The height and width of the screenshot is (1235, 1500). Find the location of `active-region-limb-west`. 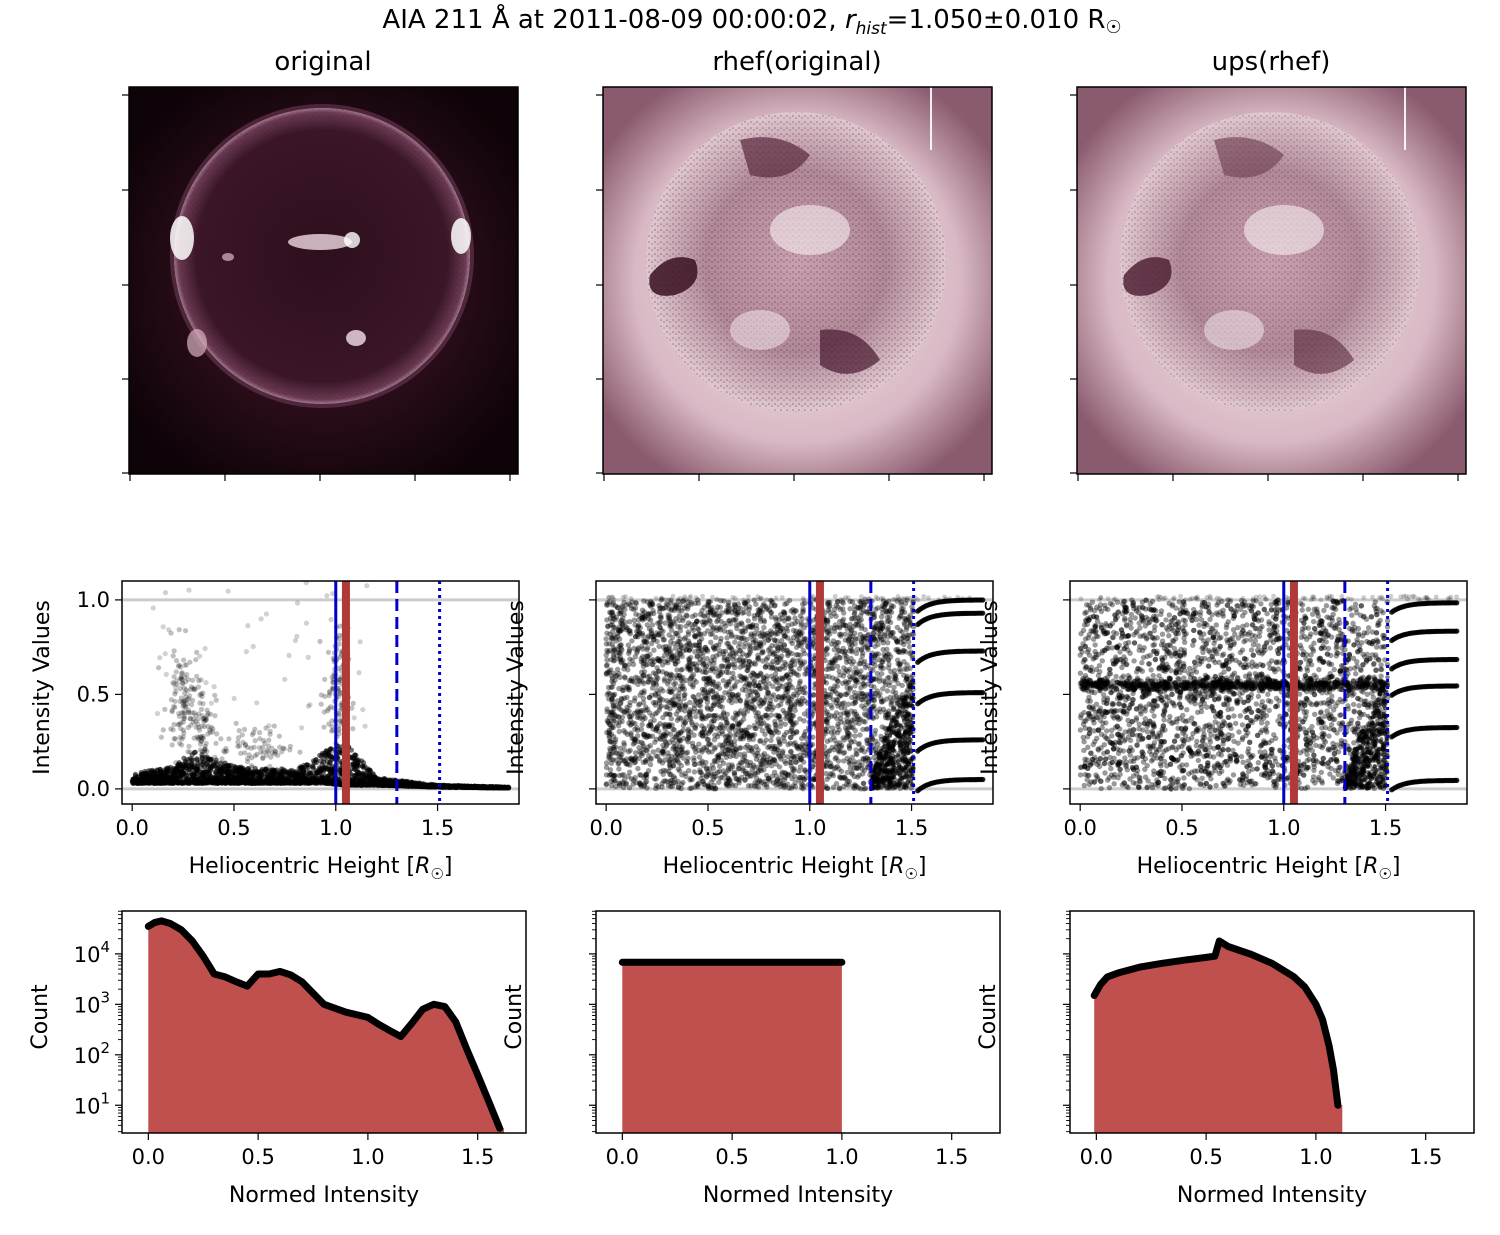

active-region-limb-west is located at coordinates (461, 236).